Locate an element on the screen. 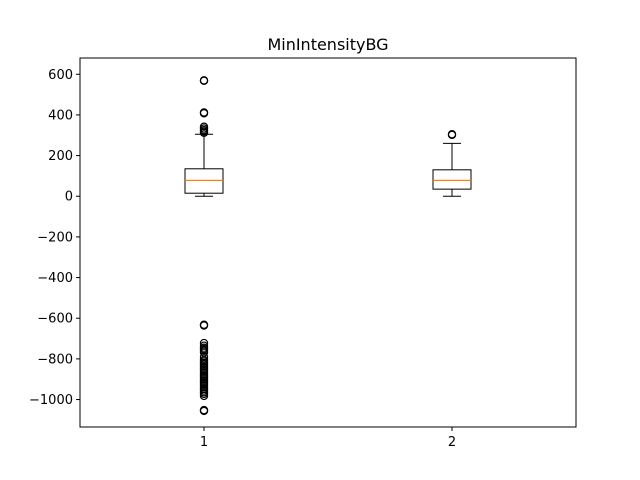  y-axis: 600 400 200 0 −200 −400 −600 −800 −1000 is located at coordinates (54, 238).